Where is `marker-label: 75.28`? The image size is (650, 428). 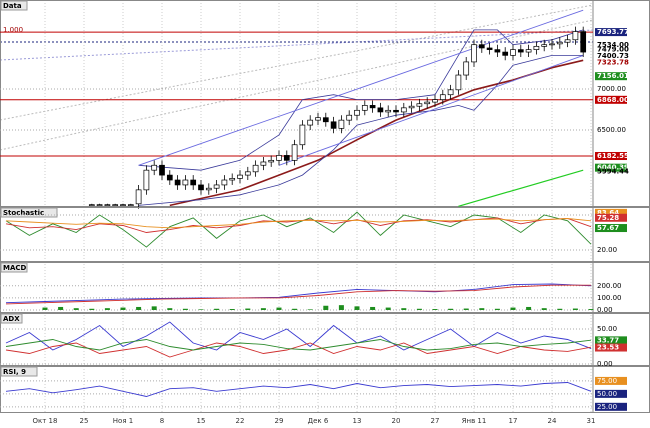 marker-label: 75.28 is located at coordinates (608, 218).